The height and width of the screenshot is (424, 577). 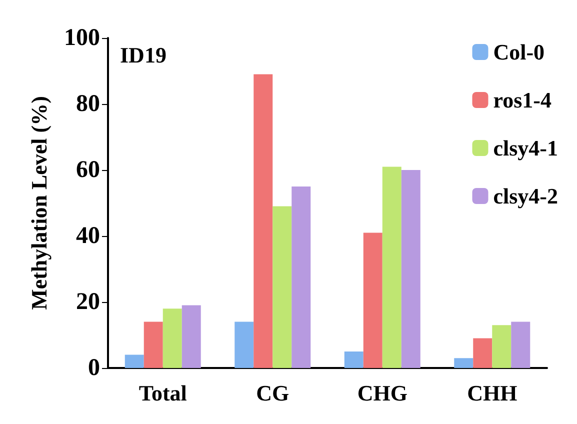 I want to click on legend-label: clsy4-2, so click(x=525, y=196).